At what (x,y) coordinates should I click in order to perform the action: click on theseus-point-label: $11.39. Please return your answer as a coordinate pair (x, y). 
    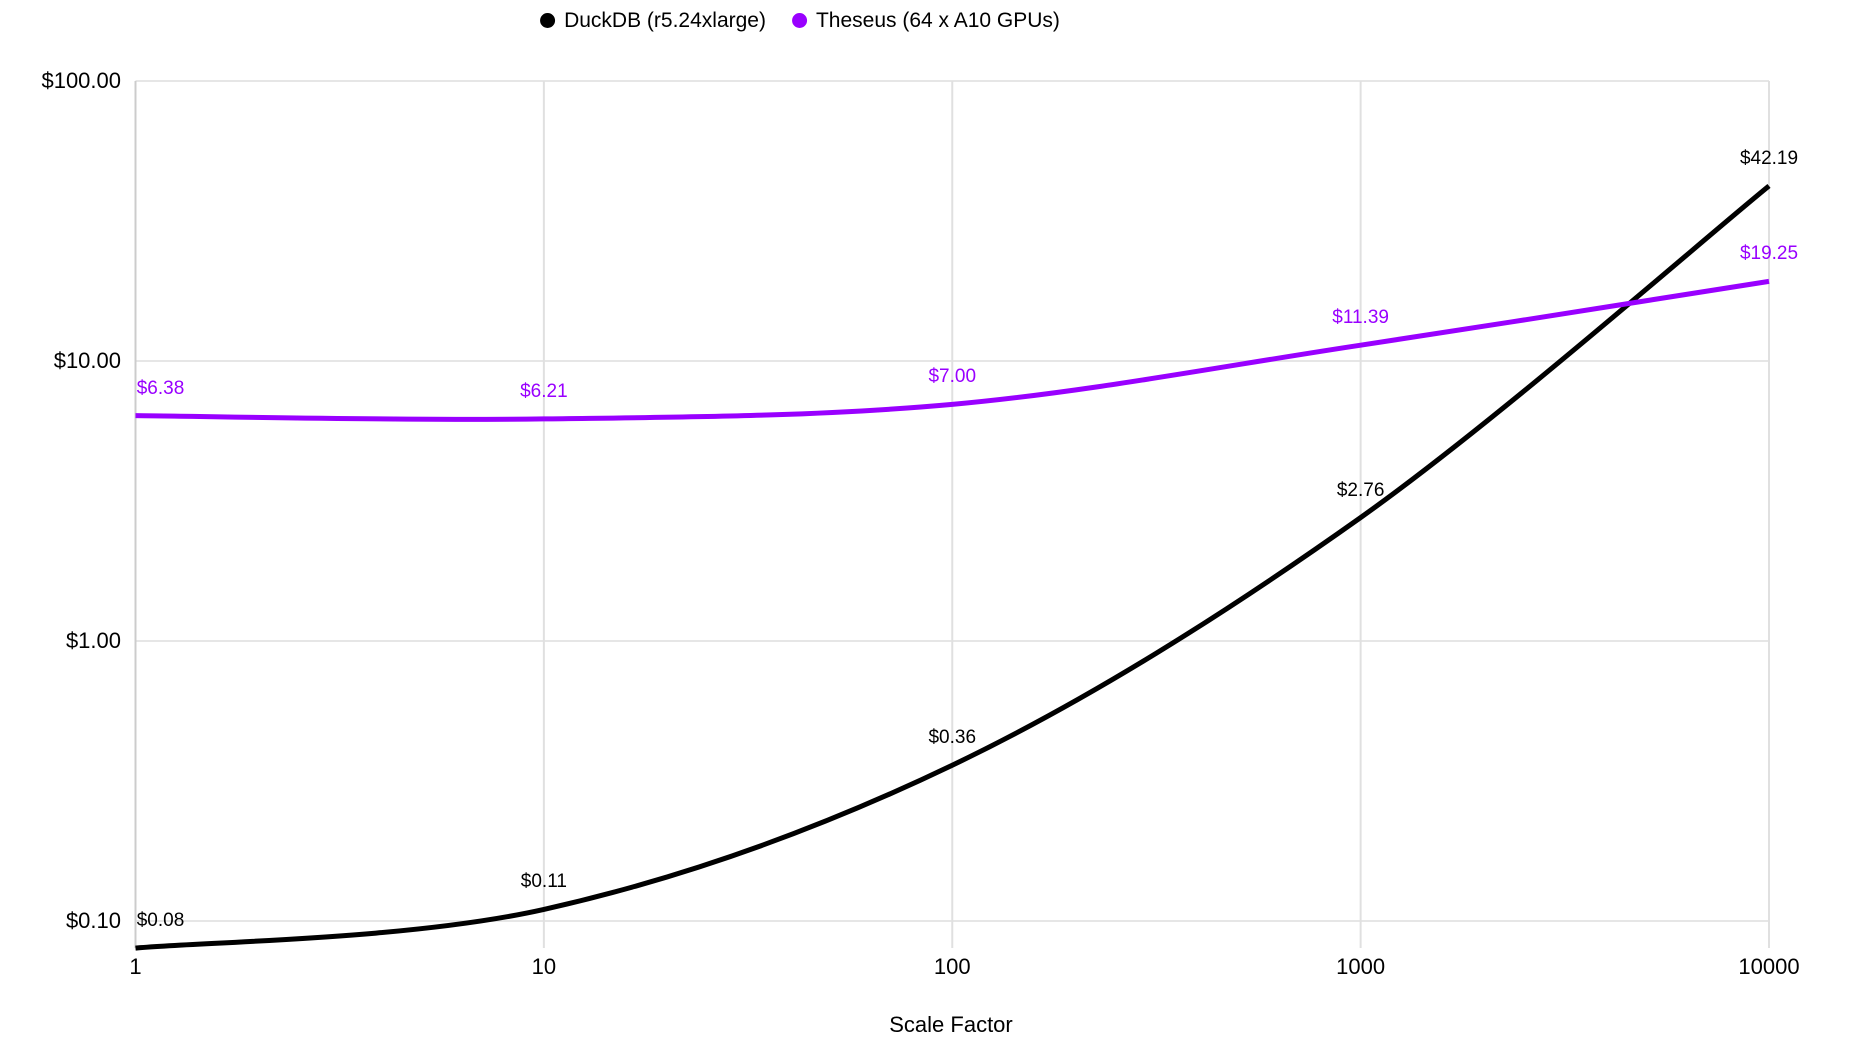
    Looking at the image, I should click on (1360, 318).